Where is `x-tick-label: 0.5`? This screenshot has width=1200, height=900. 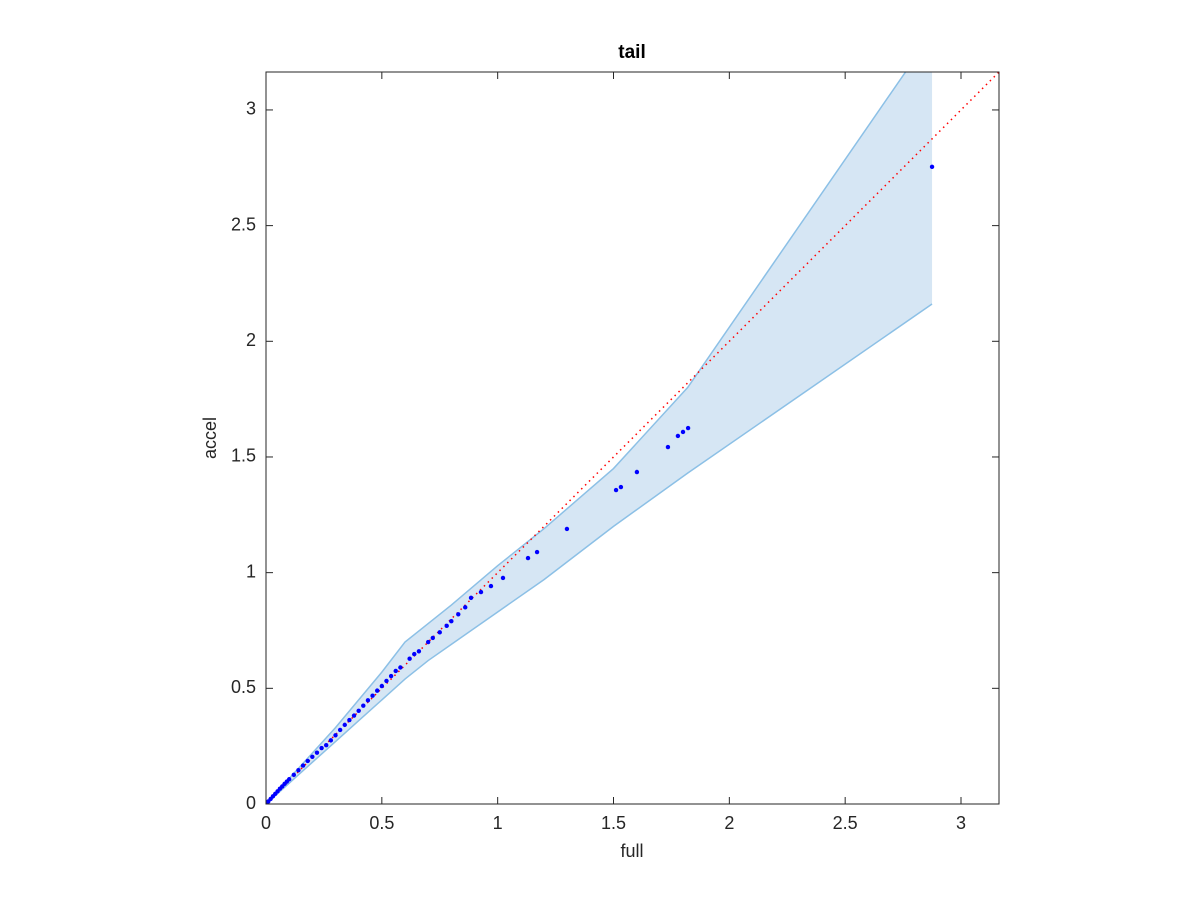
x-tick-label: 0.5 is located at coordinates (381, 823).